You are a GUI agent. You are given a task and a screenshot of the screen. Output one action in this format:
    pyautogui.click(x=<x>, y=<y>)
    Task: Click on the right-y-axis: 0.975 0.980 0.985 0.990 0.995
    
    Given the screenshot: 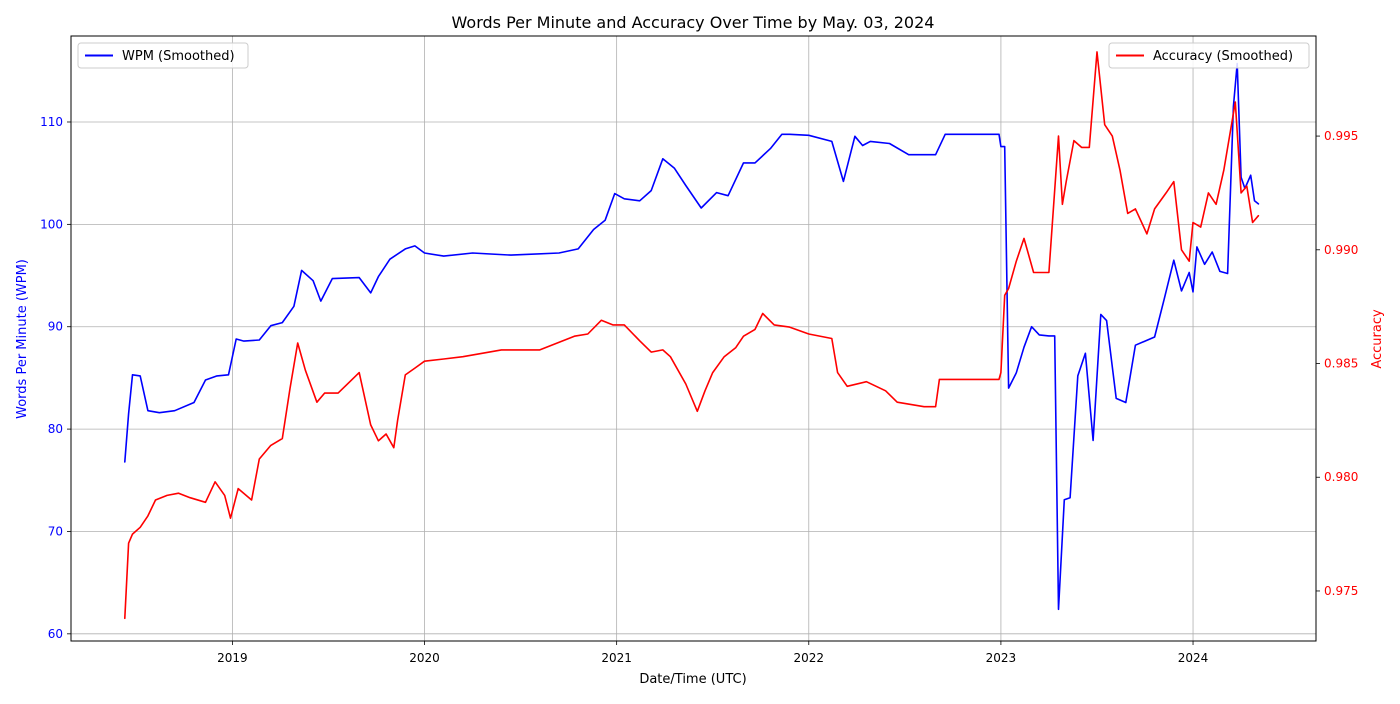 What is the action you would take?
    pyautogui.click(x=1337, y=363)
    